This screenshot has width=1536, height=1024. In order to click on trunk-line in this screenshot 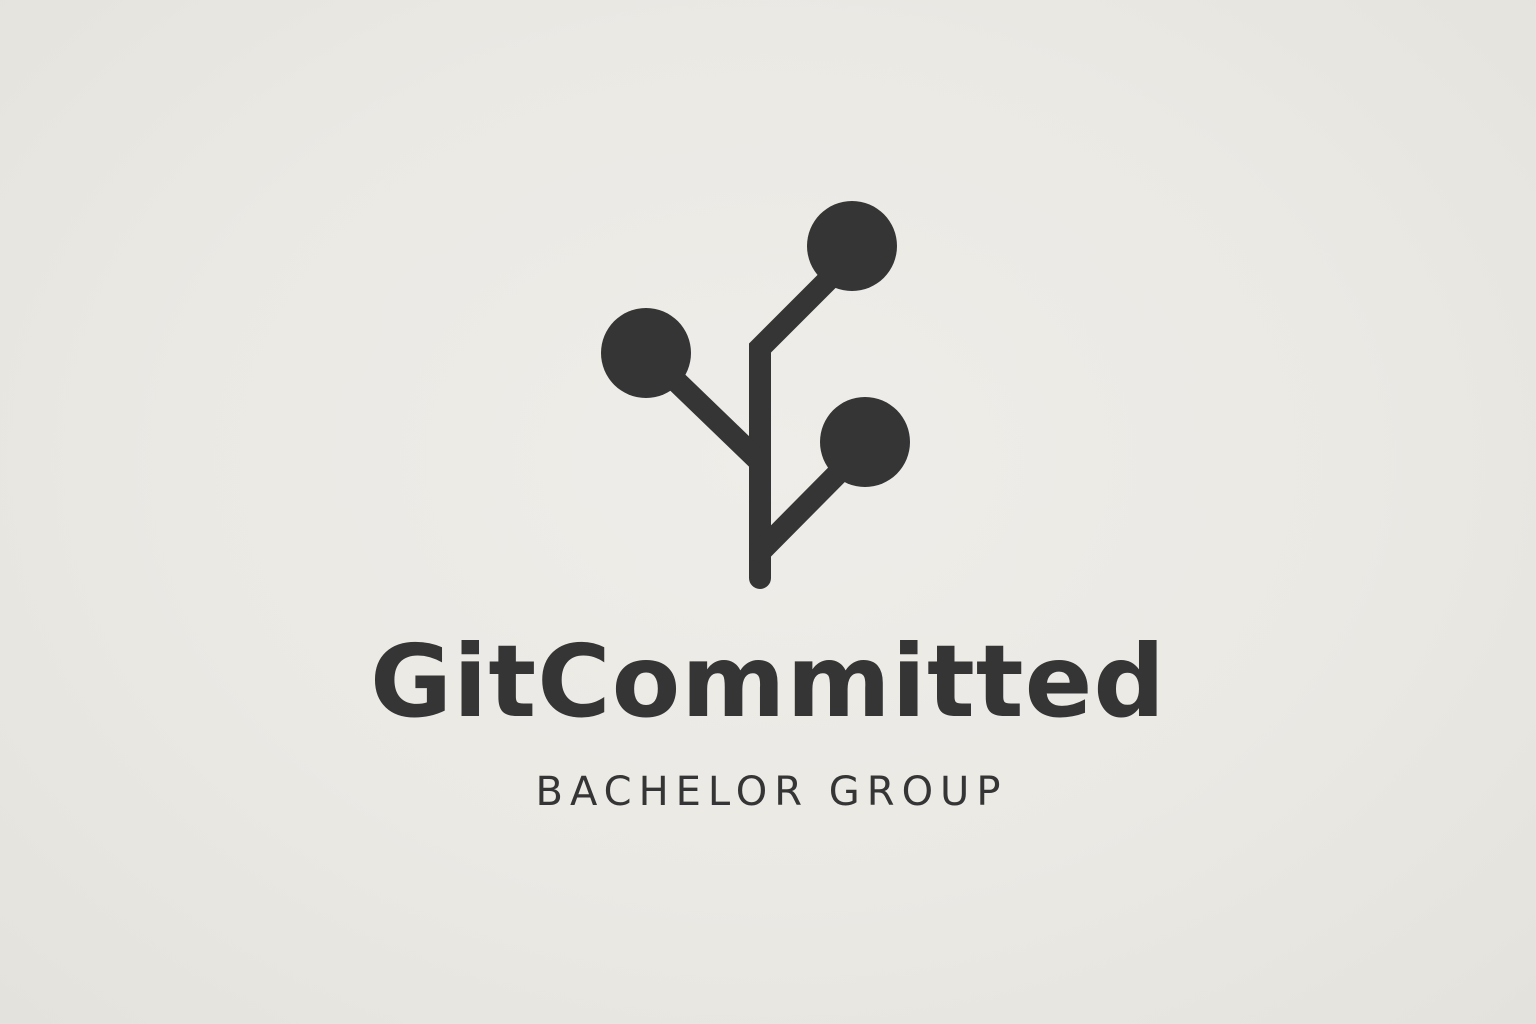, I will do `click(806, 417)`.